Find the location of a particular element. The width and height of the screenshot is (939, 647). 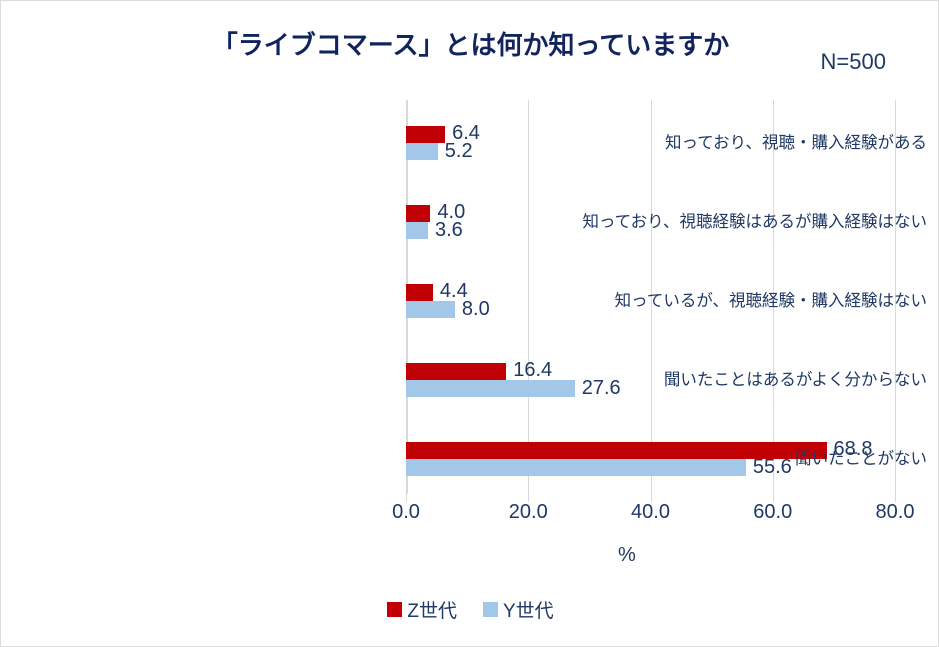

x-axis-tick-label: 20.0 is located at coordinates (528, 512).